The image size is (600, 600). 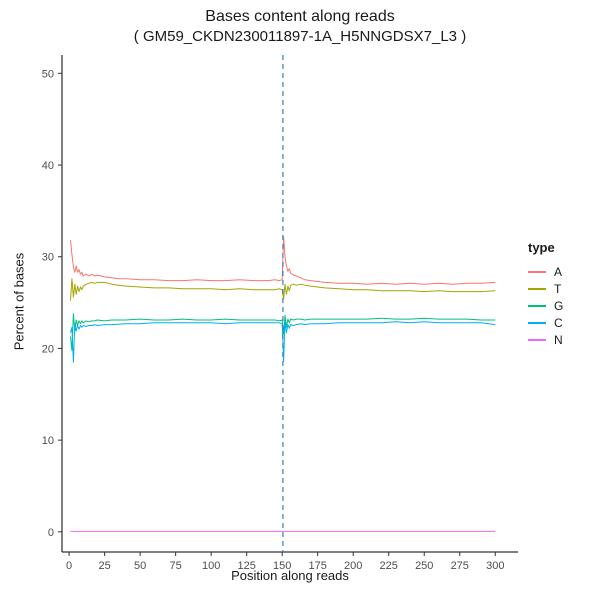 What do you see at coordinates (559, 305) in the screenshot?
I see `legend-label-G: G` at bounding box center [559, 305].